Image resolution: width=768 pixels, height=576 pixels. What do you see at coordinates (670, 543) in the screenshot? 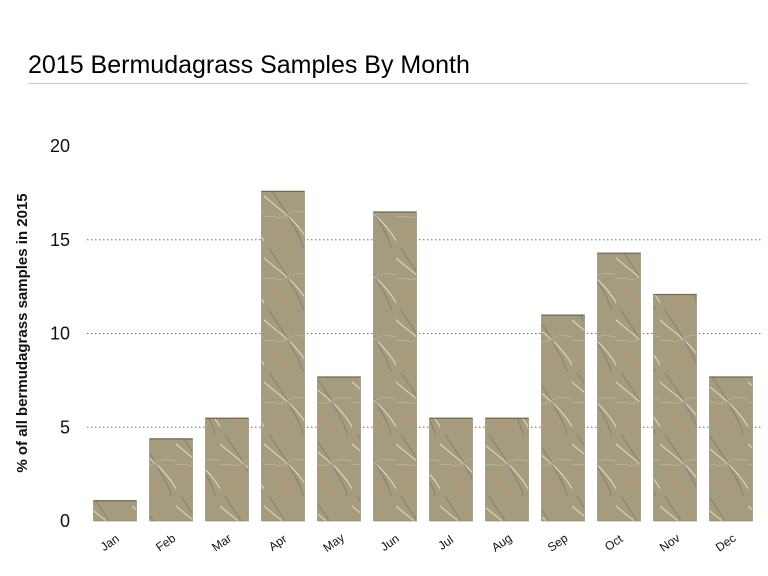
I see `x-tick-label-nov: Nov` at bounding box center [670, 543].